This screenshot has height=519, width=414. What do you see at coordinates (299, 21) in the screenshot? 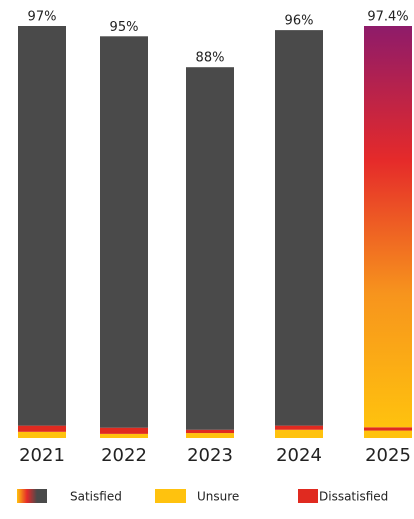
I see `value-label: 96%` at bounding box center [299, 21].